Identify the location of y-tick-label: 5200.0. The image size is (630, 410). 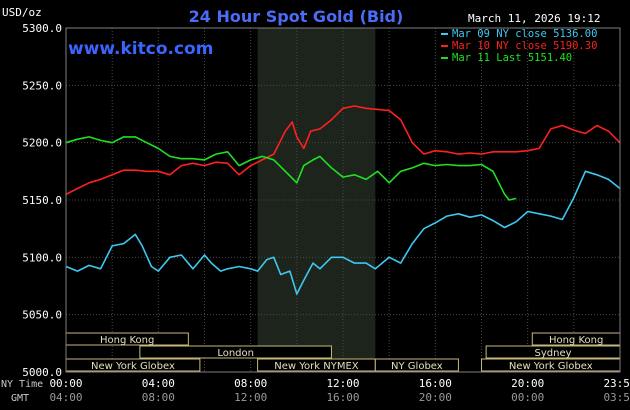
(42, 143).